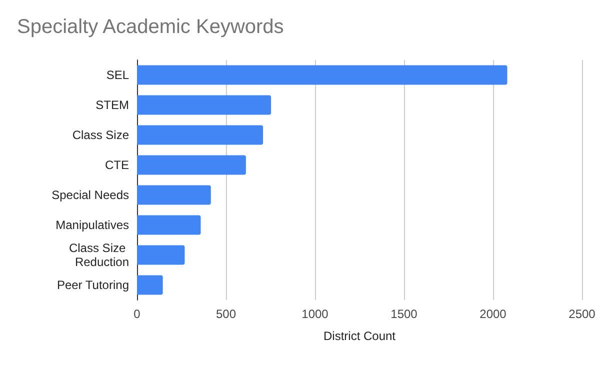  What do you see at coordinates (92, 285) in the screenshot?
I see `y-tick-label: Peer Tutoring` at bounding box center [92, 285].